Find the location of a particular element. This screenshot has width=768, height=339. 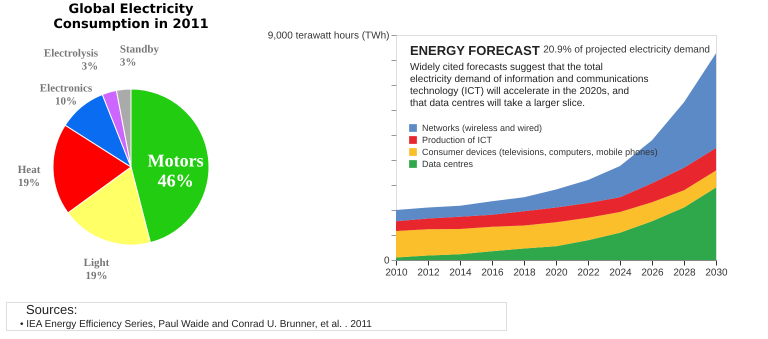

x-tick-label: 2028 is located at coordinates (684, 273).